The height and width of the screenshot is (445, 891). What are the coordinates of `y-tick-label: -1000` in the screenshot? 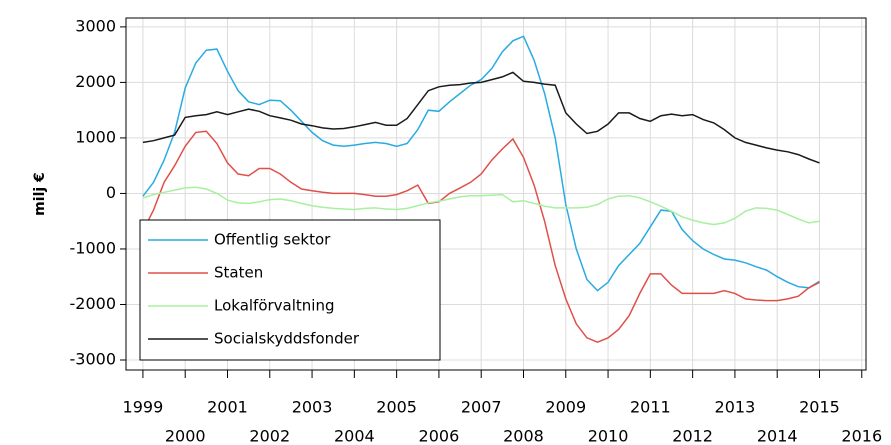 It's located at (93, 247).